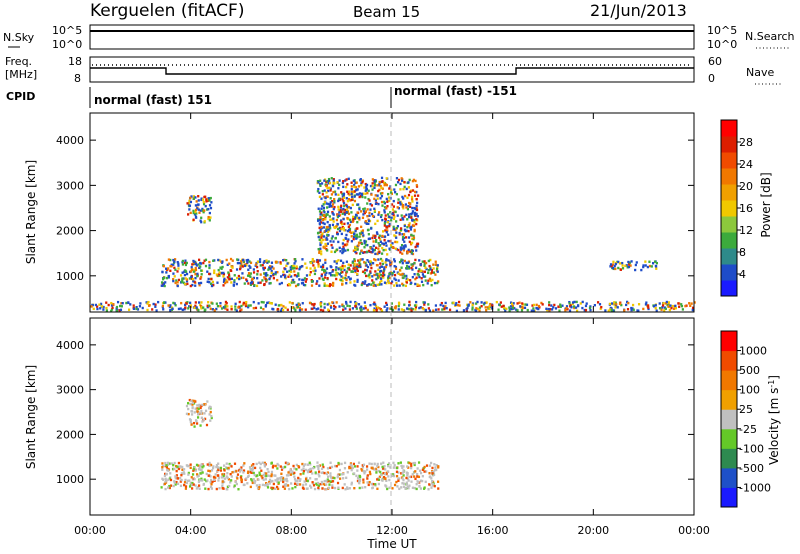 Image resolution: width=800 pixels, height=554 pixels. Describe the element at coordinates (729, 160) in the screenshot. I see `colorbar-swatch` at that location.